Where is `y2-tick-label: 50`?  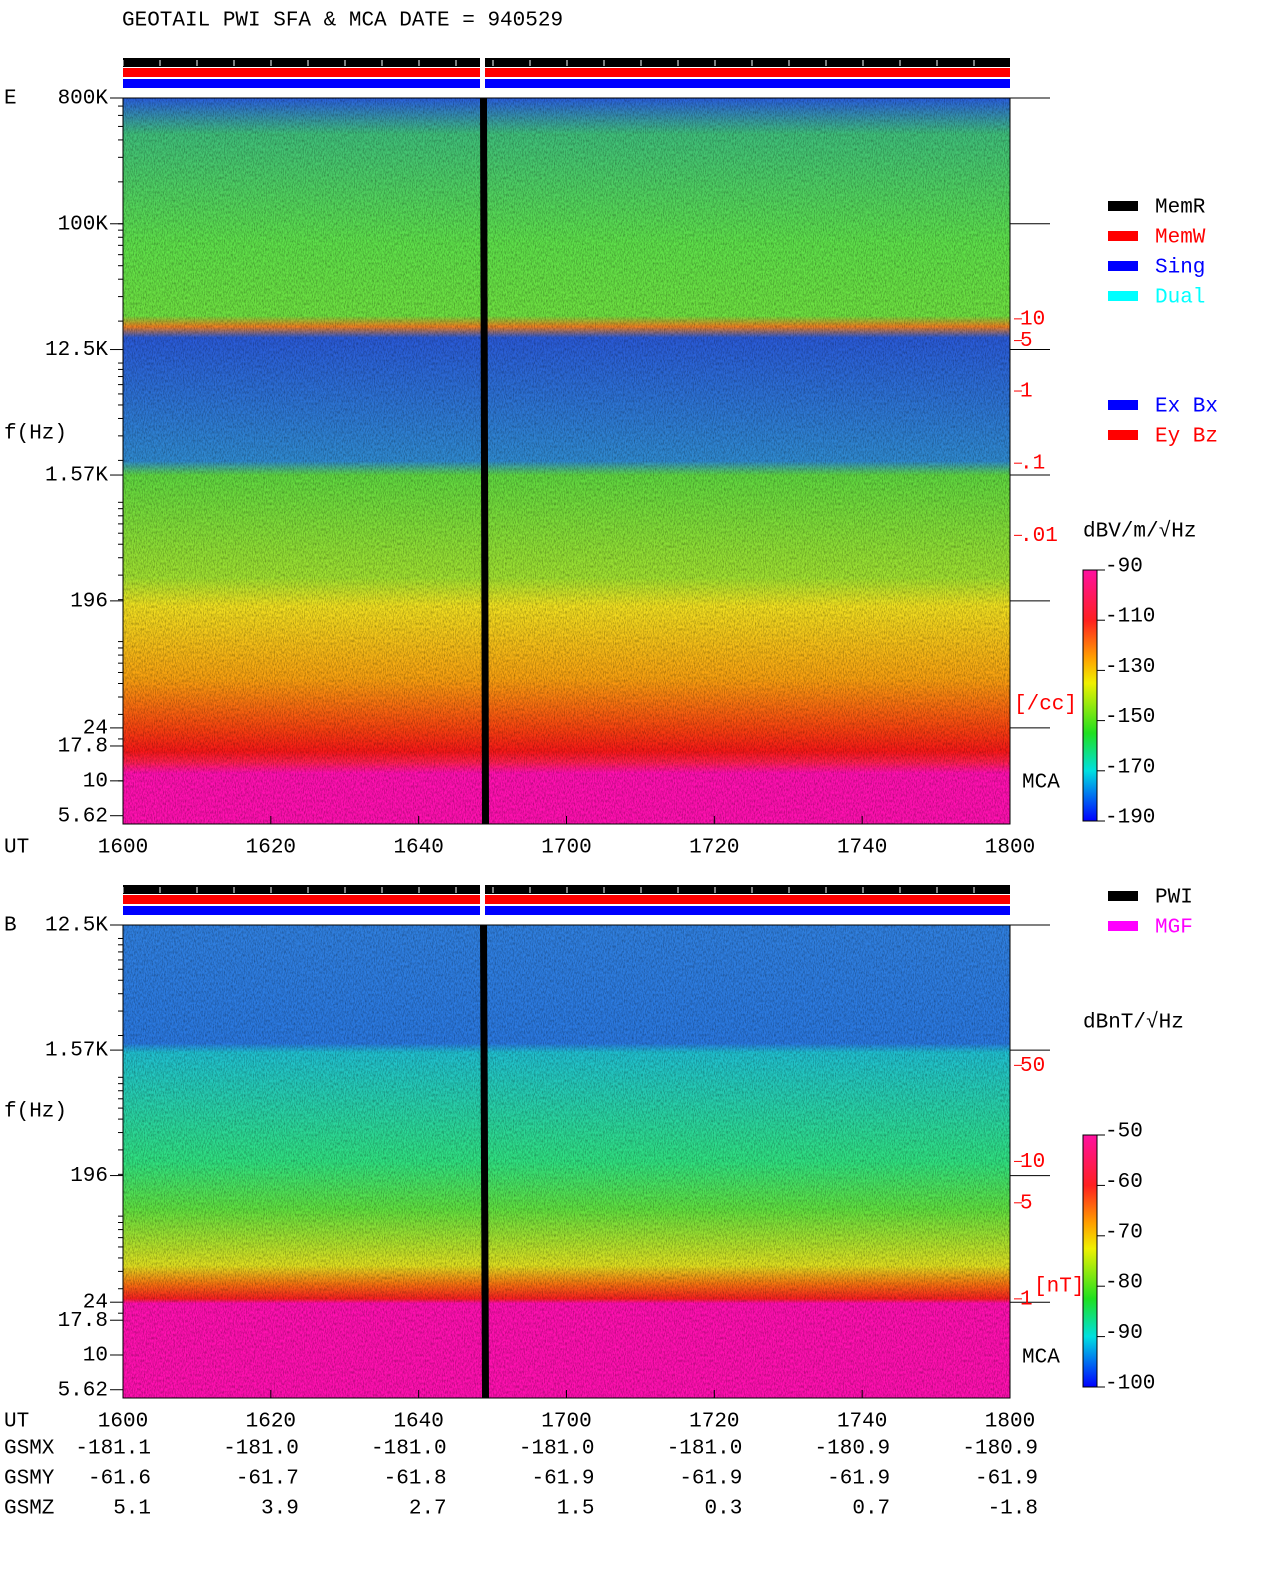 y2-tick-label: 50 is located at coordinates (1032, 1066).